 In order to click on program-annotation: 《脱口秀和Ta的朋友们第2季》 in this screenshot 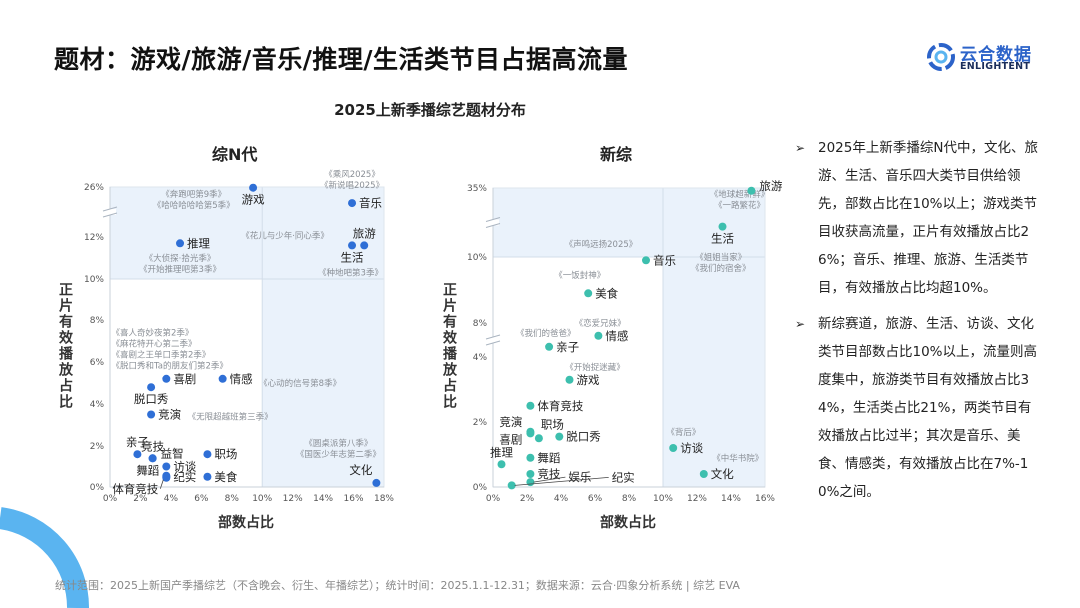, I will do `click(170, 366)`.